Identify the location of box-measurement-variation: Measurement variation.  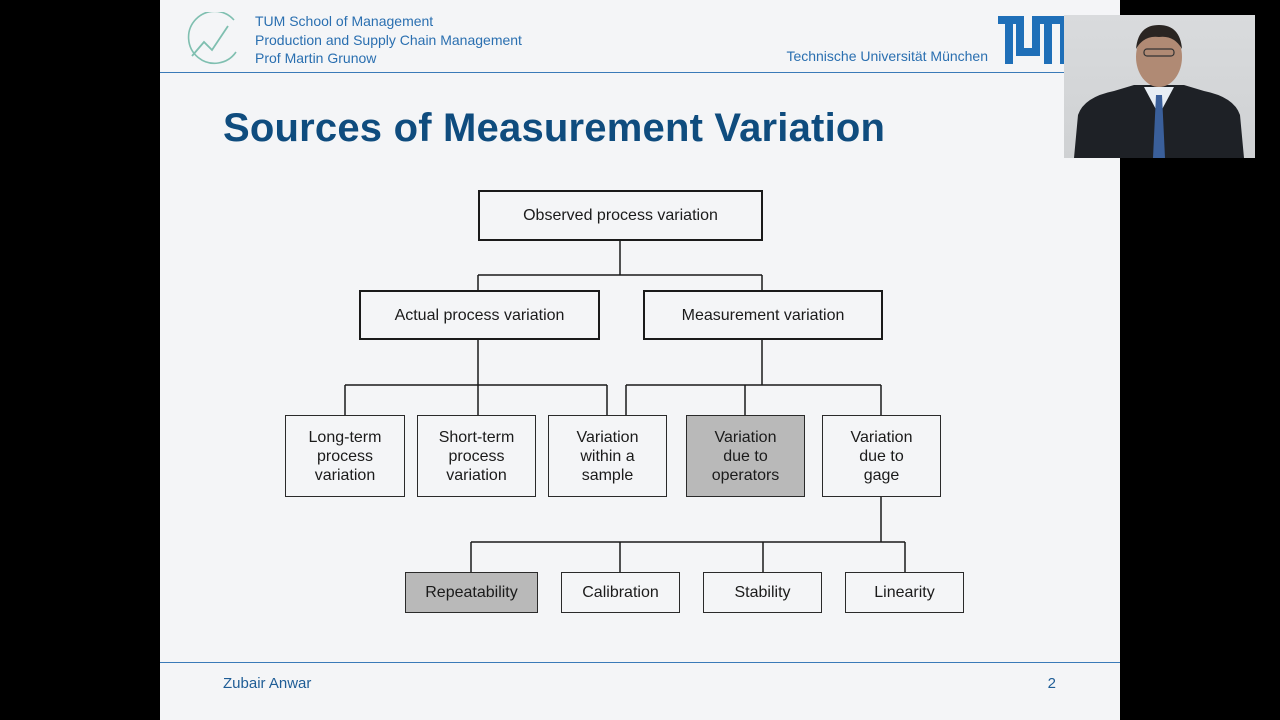
(763, 315).